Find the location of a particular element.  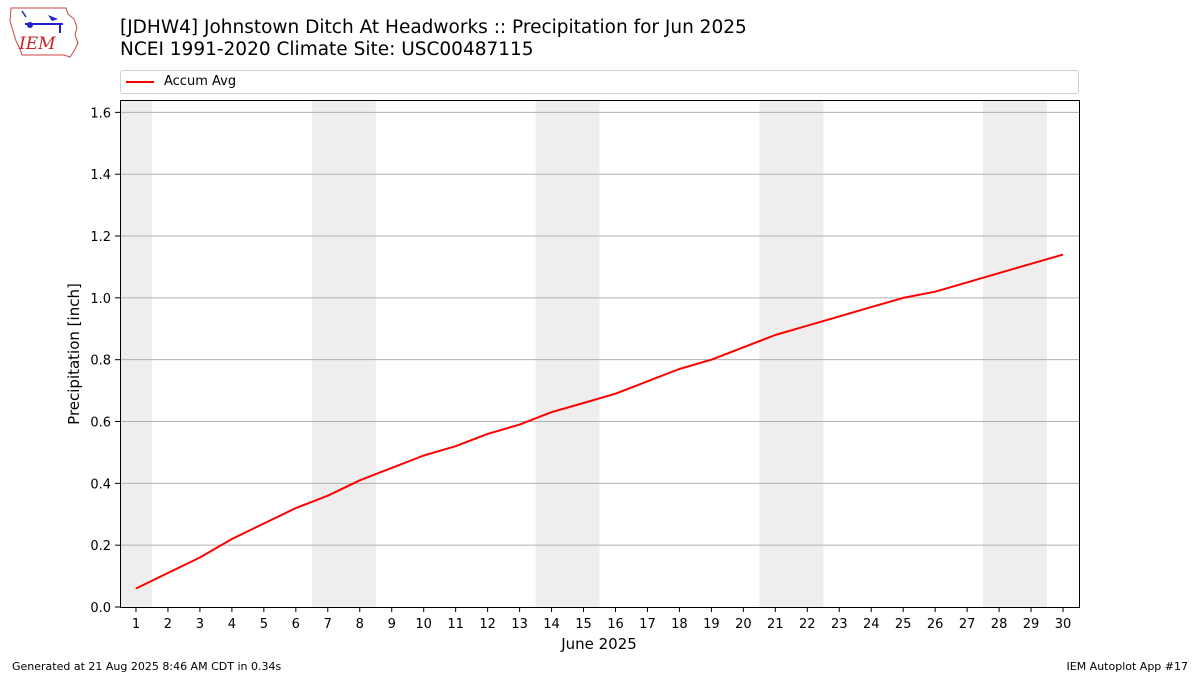

x-tick-label: 4 is located at coordinates (232, 624).